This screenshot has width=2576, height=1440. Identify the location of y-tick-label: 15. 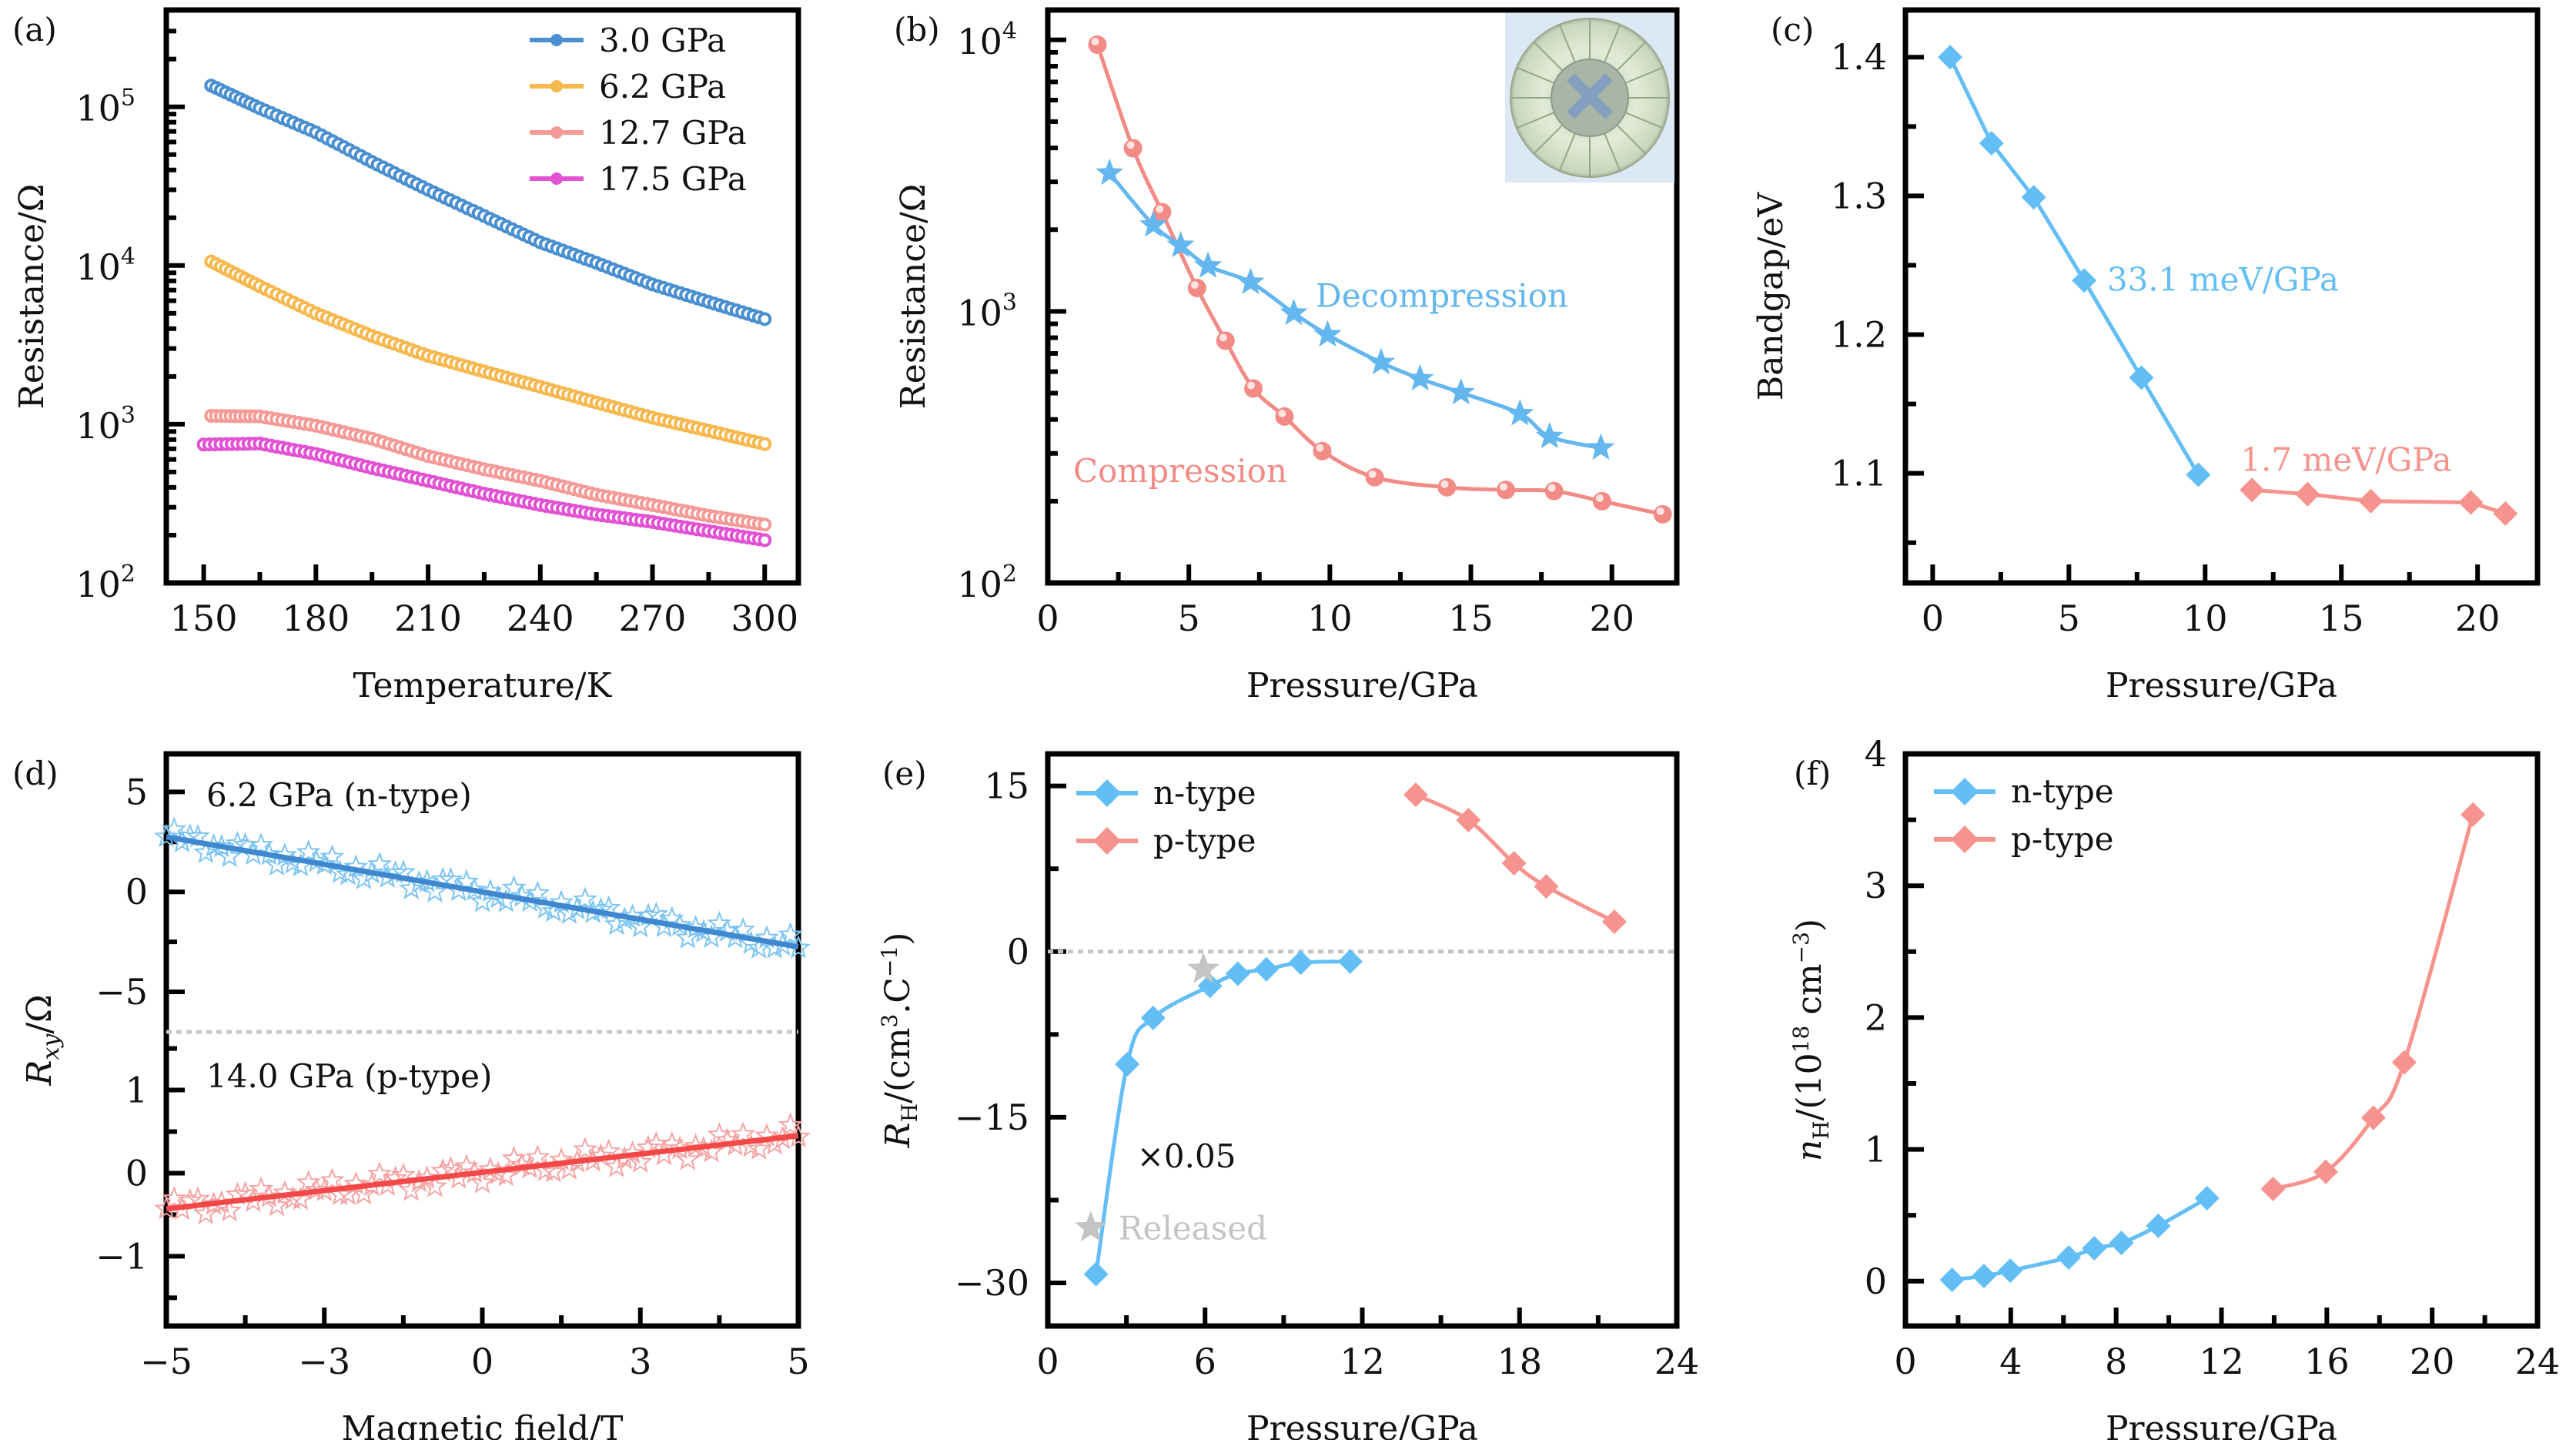
(1007, 786).